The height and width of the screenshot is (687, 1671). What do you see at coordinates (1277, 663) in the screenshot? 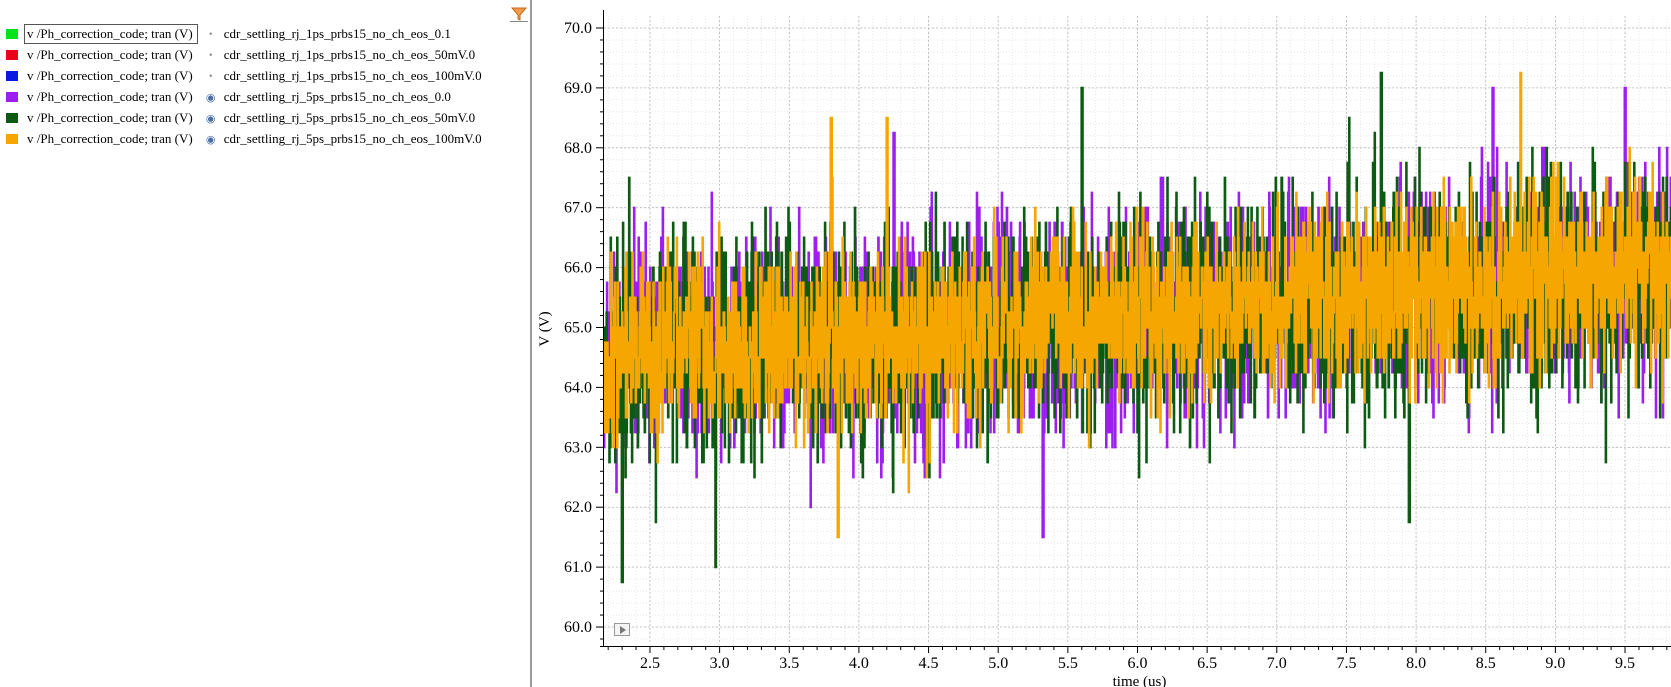
I see `x-tick-label: 7.0` at bounding box center [1277, 663].